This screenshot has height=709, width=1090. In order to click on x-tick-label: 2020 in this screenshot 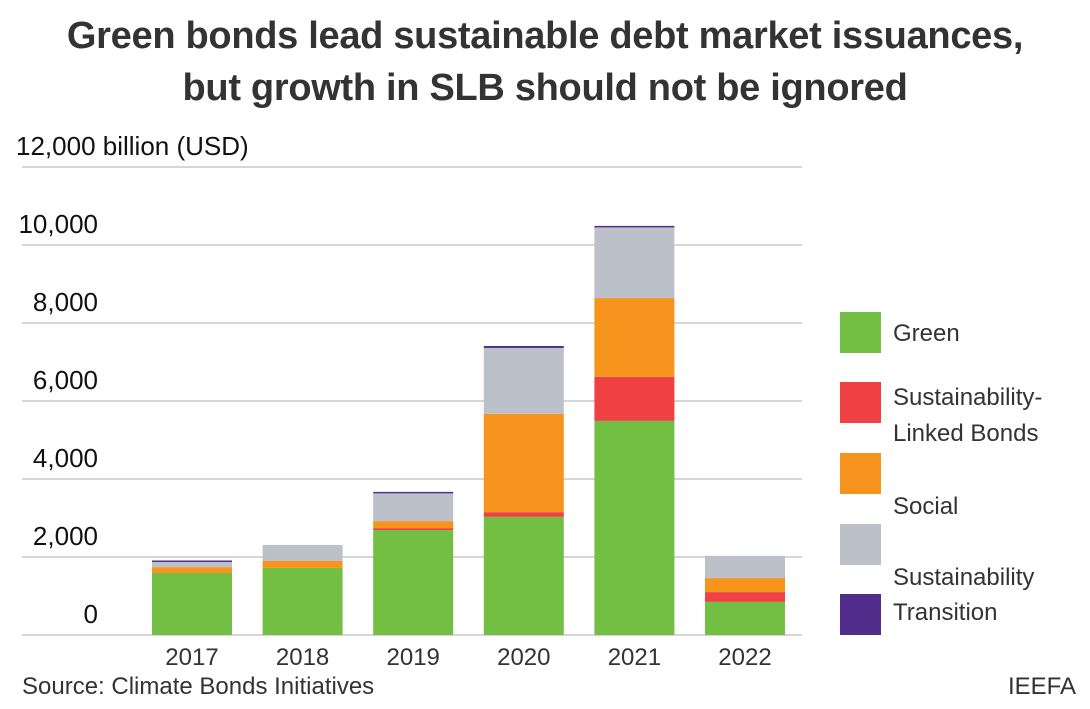, I will do `click(523, 657)`.